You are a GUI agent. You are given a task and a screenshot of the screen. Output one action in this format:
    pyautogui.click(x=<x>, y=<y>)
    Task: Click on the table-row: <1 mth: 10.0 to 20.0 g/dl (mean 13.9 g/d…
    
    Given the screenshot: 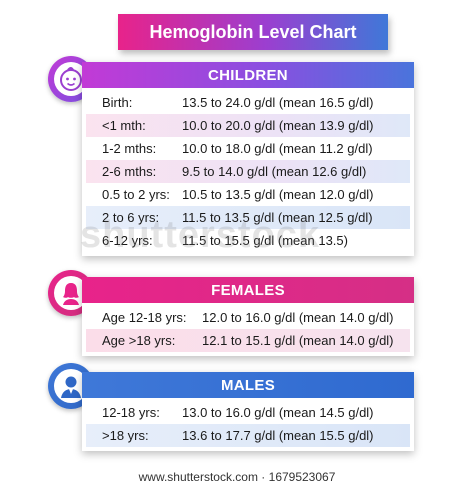 What is the action you would take?
    pyautogui.click(x=248, y=125)
    